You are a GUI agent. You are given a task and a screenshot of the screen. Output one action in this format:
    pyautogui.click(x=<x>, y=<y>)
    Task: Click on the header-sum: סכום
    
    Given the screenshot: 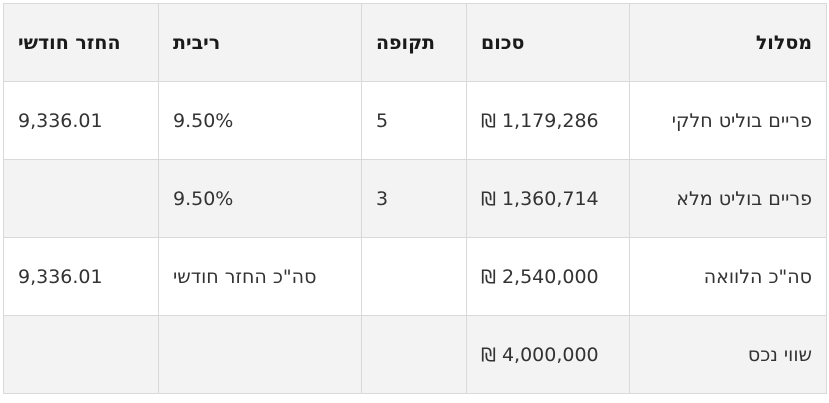 What is the action you would take?
    pyautogui.click(x=548, y=42)
    